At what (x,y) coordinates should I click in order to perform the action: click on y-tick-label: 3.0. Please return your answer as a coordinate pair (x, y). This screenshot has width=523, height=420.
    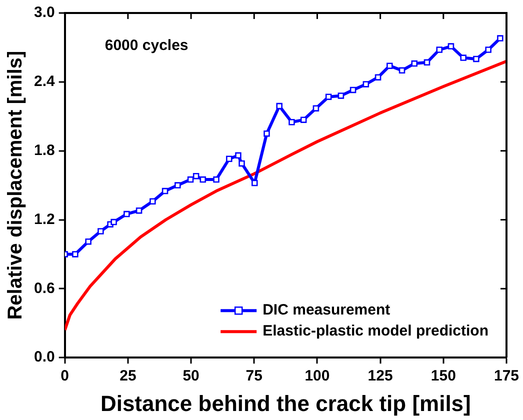
    Looking at the image, I should click on (44, 13).